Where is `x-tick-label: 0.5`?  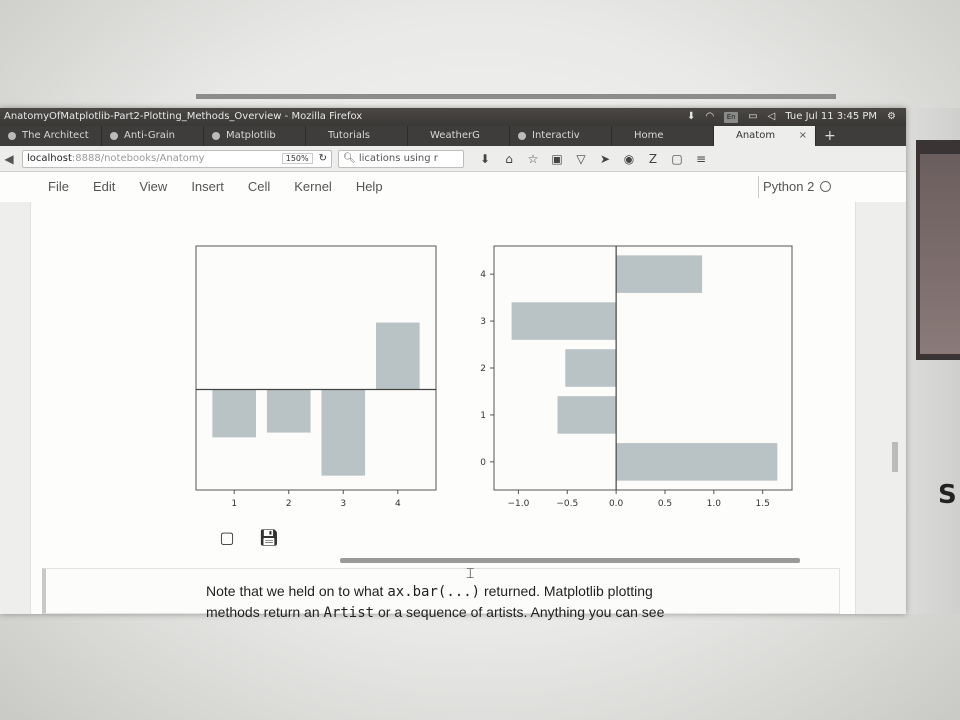 x-tick-label: 0.5 is located at coordinates (665, 504).